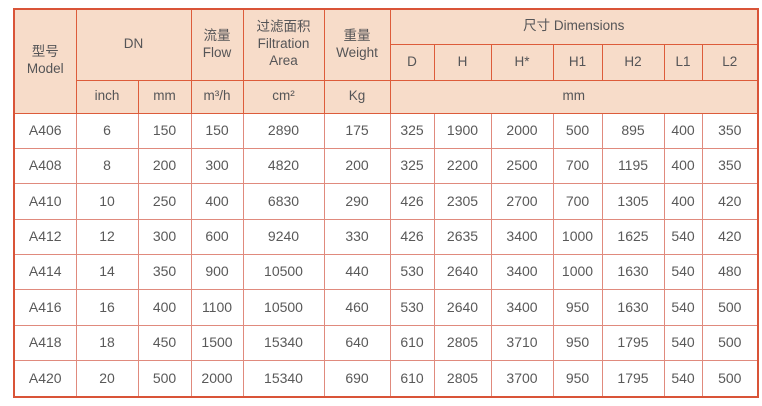 This screenshot has height=406, width=762. I want to click on value-cell: 1000, so click(577, 272).